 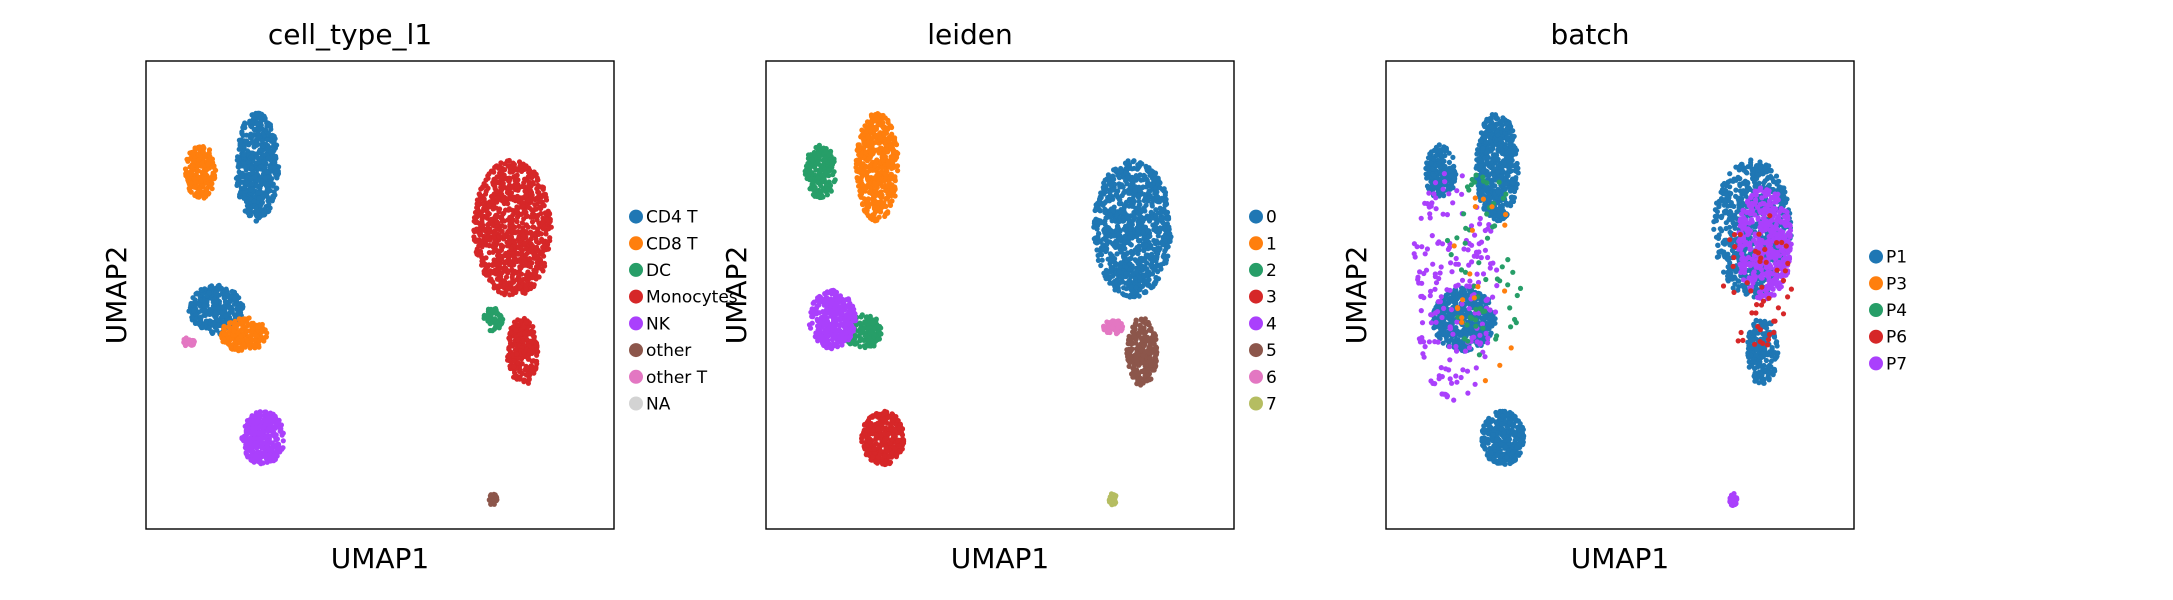 What do you see at coordinates (650, 405) in the screenshot?
I see `legend-item: NA` at bounding box center [650, 405].